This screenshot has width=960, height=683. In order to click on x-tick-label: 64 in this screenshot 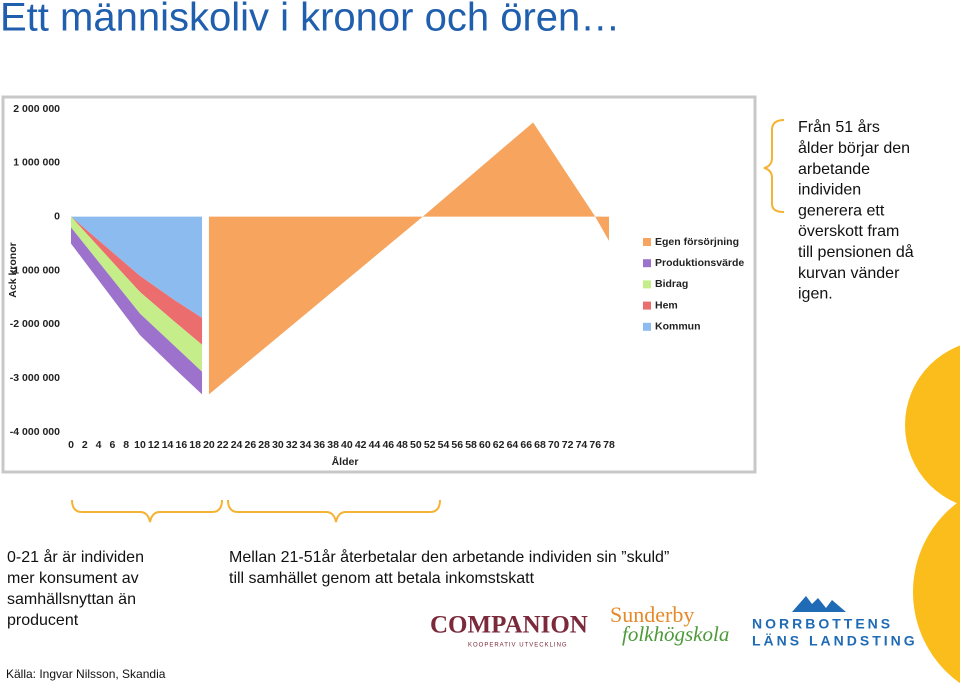, I will do `click(513, 445)`.